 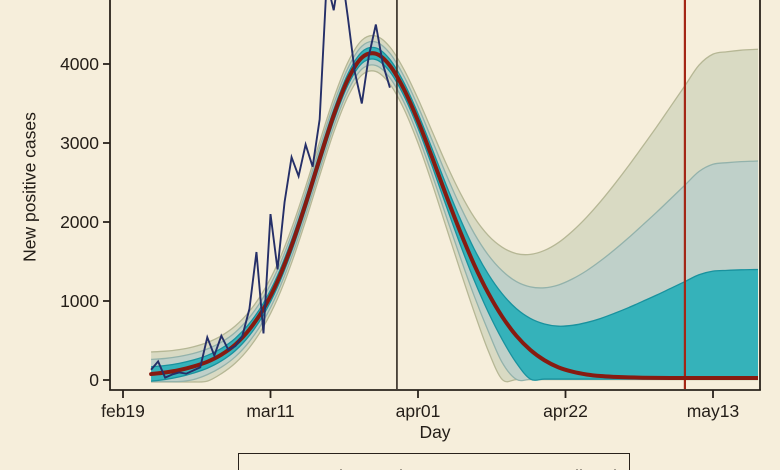 I want to click on legend-item-observed: Observed, so click(x=327, y=468).